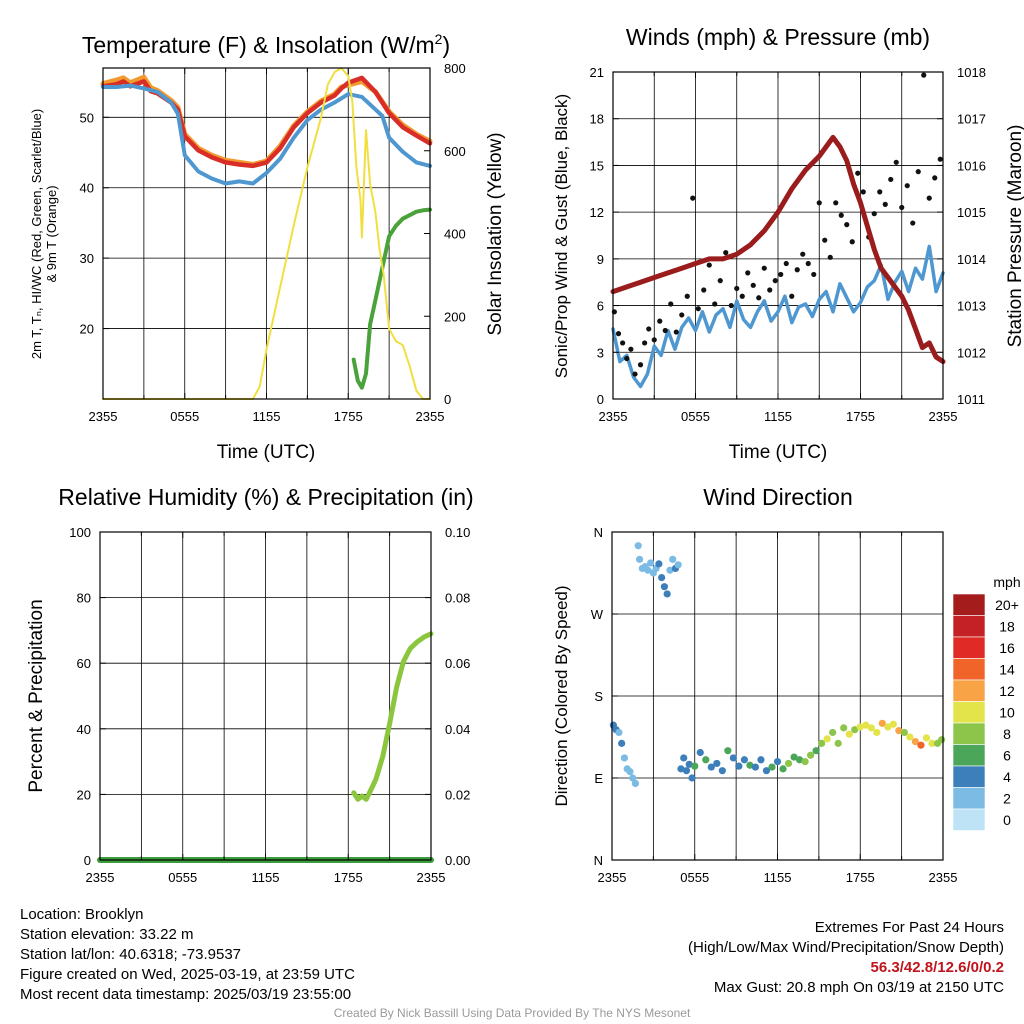 The image size is (1024, 1024). What do you see at coordinates (82, 914) in the screenshot?
I see `station-location: Location: Brooklyn` at bounding box center [82, 914].